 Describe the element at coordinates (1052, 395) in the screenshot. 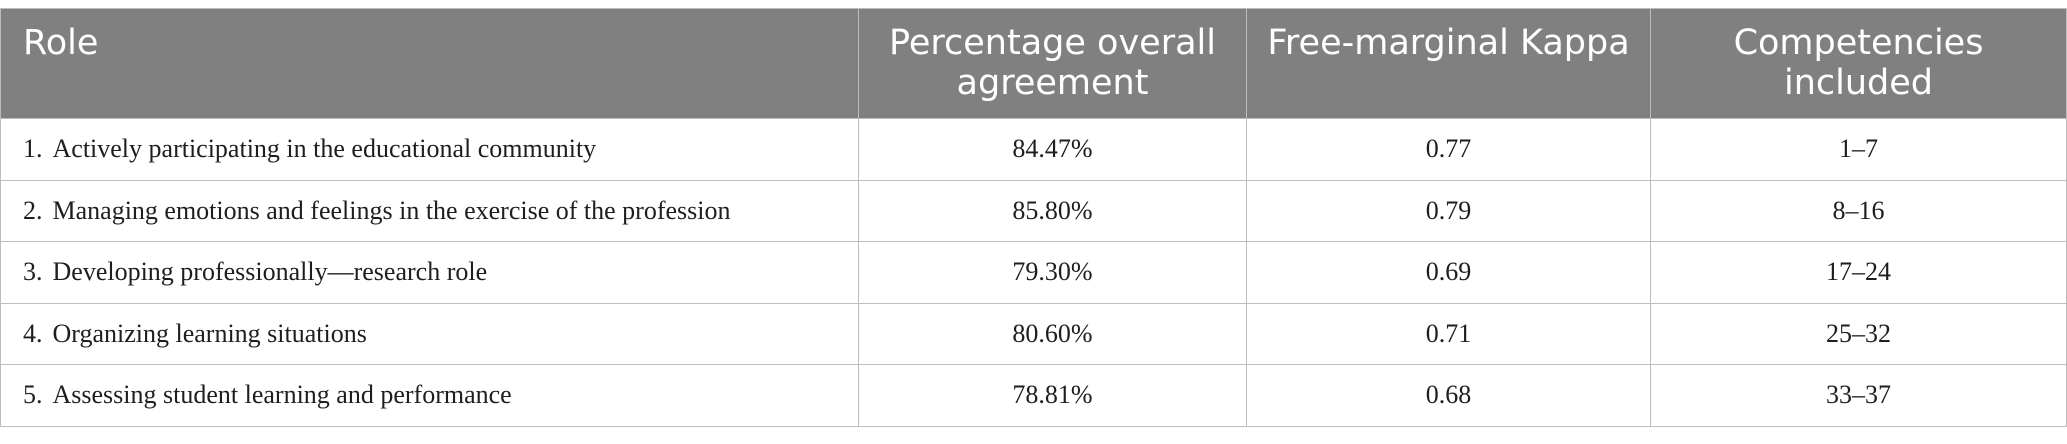

I see `percentage-cell: 78.81%` at that location.